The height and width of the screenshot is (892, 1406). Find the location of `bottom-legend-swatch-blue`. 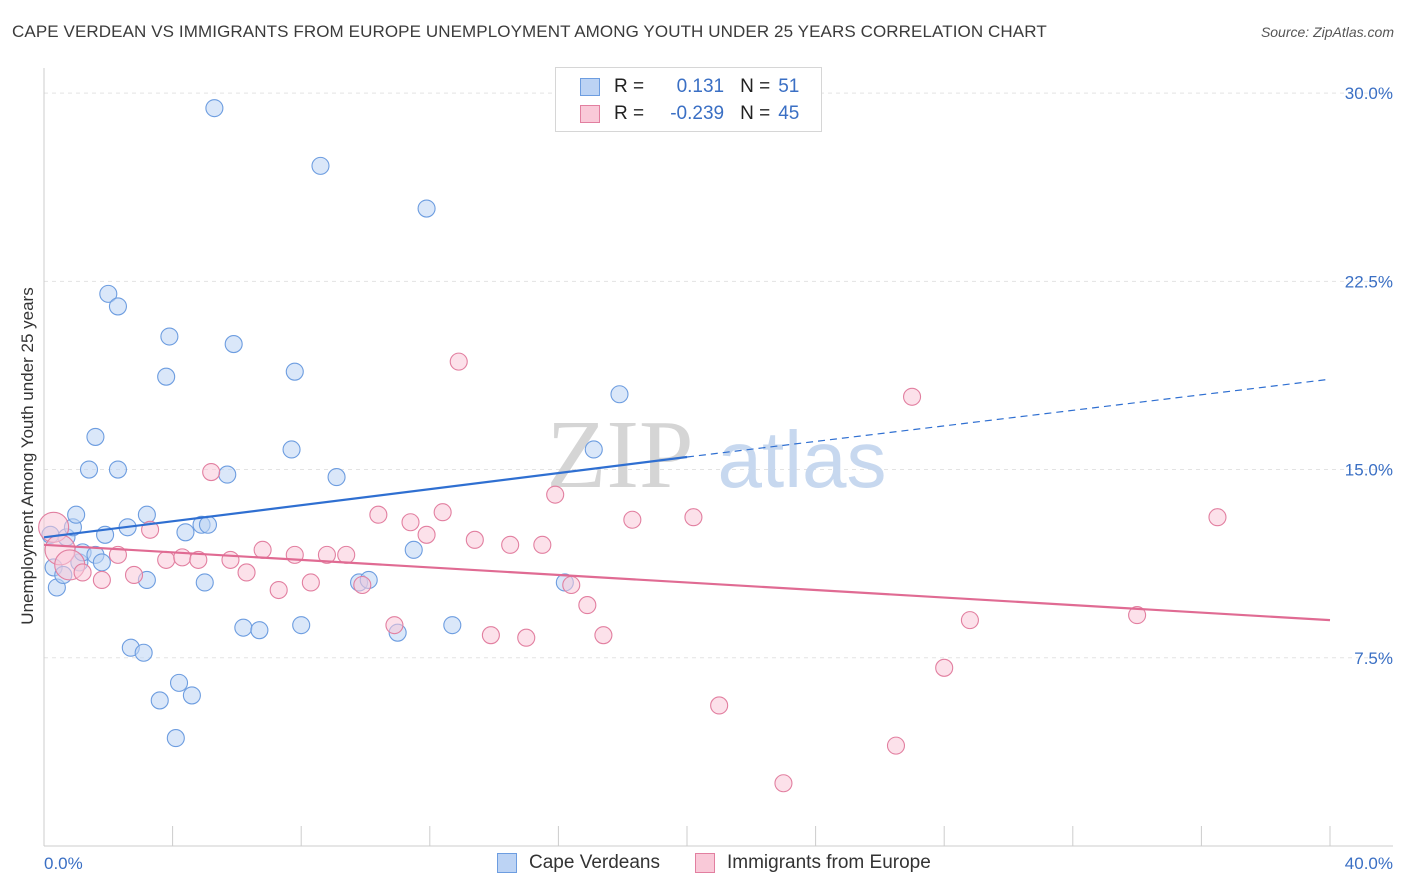

bottom-legend-swatch-blue is located at coordinates (507, 863).